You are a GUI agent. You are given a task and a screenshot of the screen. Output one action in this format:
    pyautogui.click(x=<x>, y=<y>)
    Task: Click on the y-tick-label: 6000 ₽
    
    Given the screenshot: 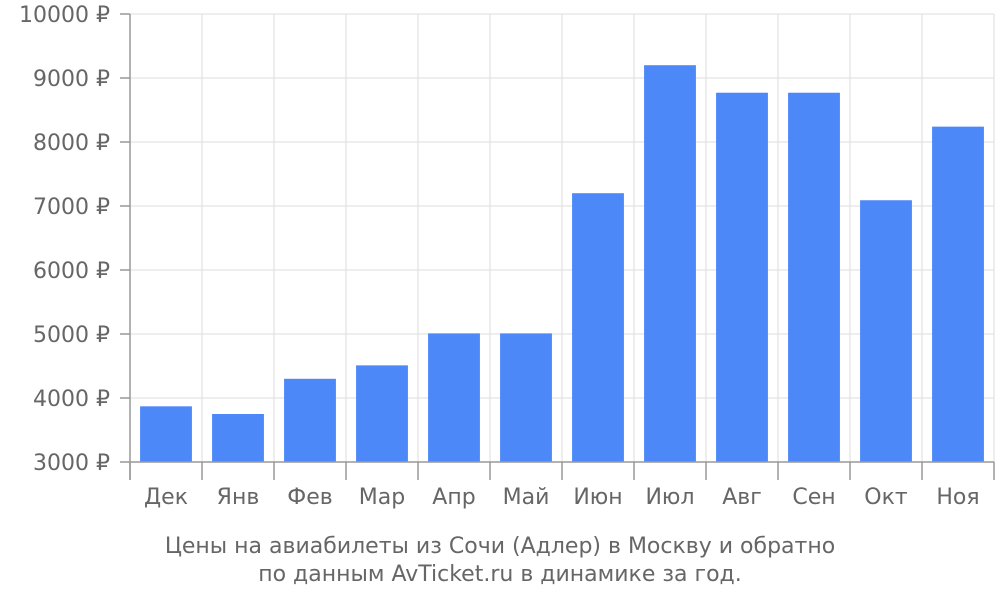 What is the action you would take?
    pyautogui.click(x=71, y=271)
    